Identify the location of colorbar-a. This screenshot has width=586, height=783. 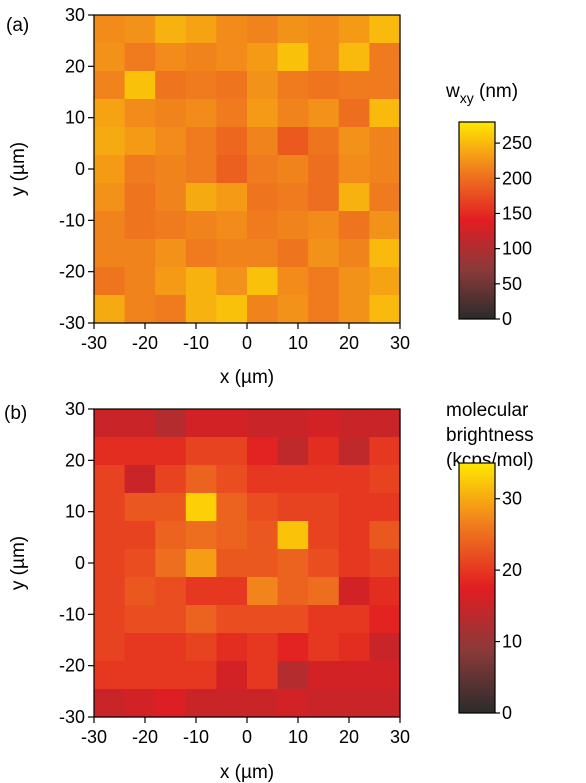
(477, 220).